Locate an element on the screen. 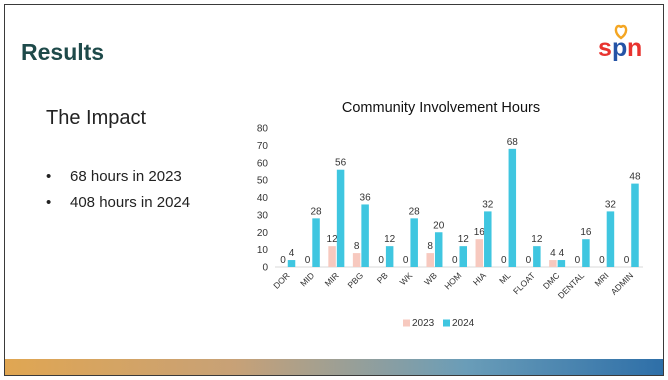 This screenshot has width=668, height=380. footer-gradient-bar is located at coordinates (334, 367).